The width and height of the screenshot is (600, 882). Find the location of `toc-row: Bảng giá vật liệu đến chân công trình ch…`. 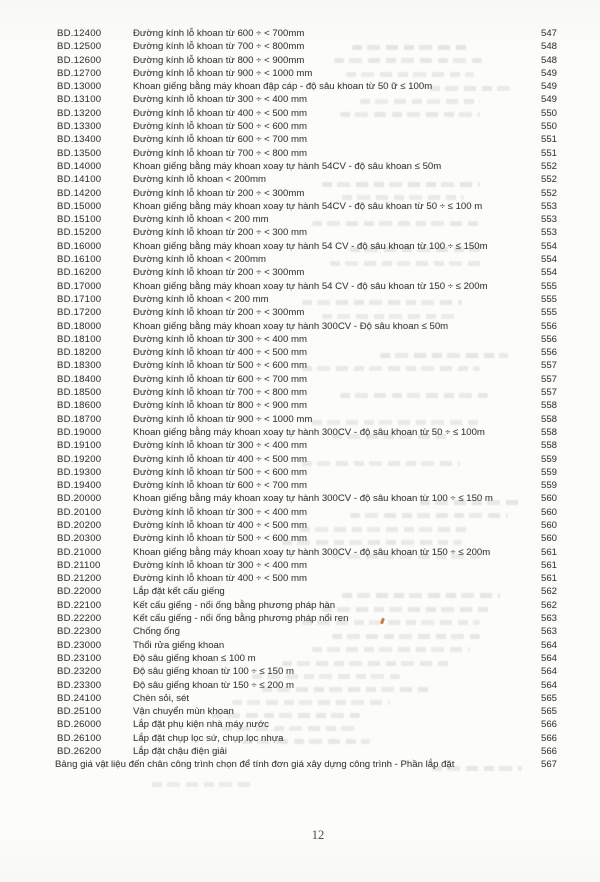

toc-row: Bảng giá vật liệu đến chân công trình ch… is located at coordinates (306, 764).